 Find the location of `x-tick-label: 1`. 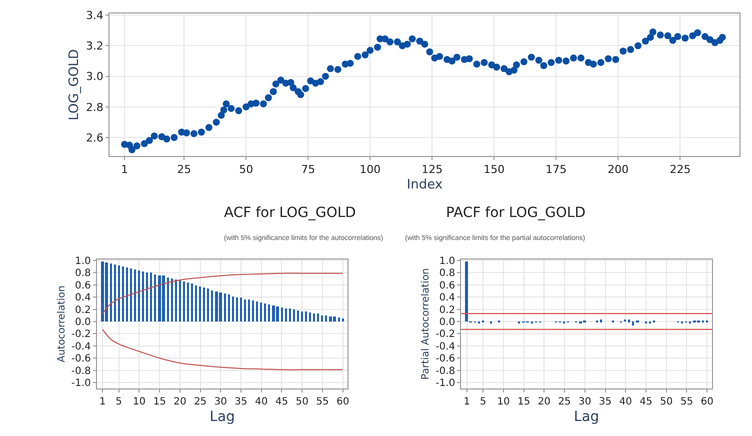

x-tick-label: 1 is located at coordinates (102, 402).